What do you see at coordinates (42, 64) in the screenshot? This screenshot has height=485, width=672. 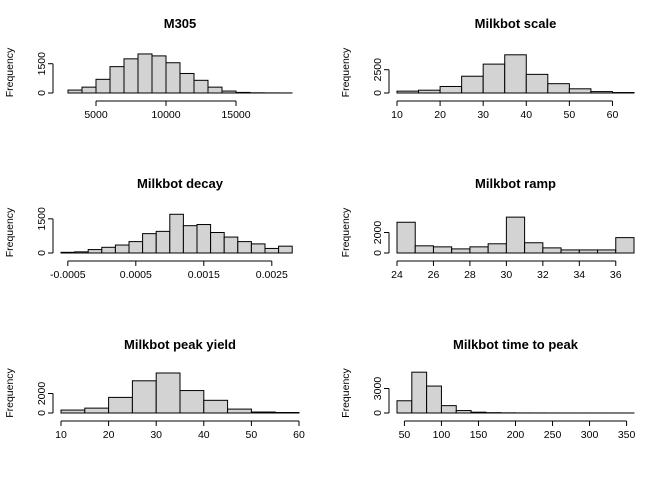 I see `y-tick-label: 1500` at bounding box center [42, 64].